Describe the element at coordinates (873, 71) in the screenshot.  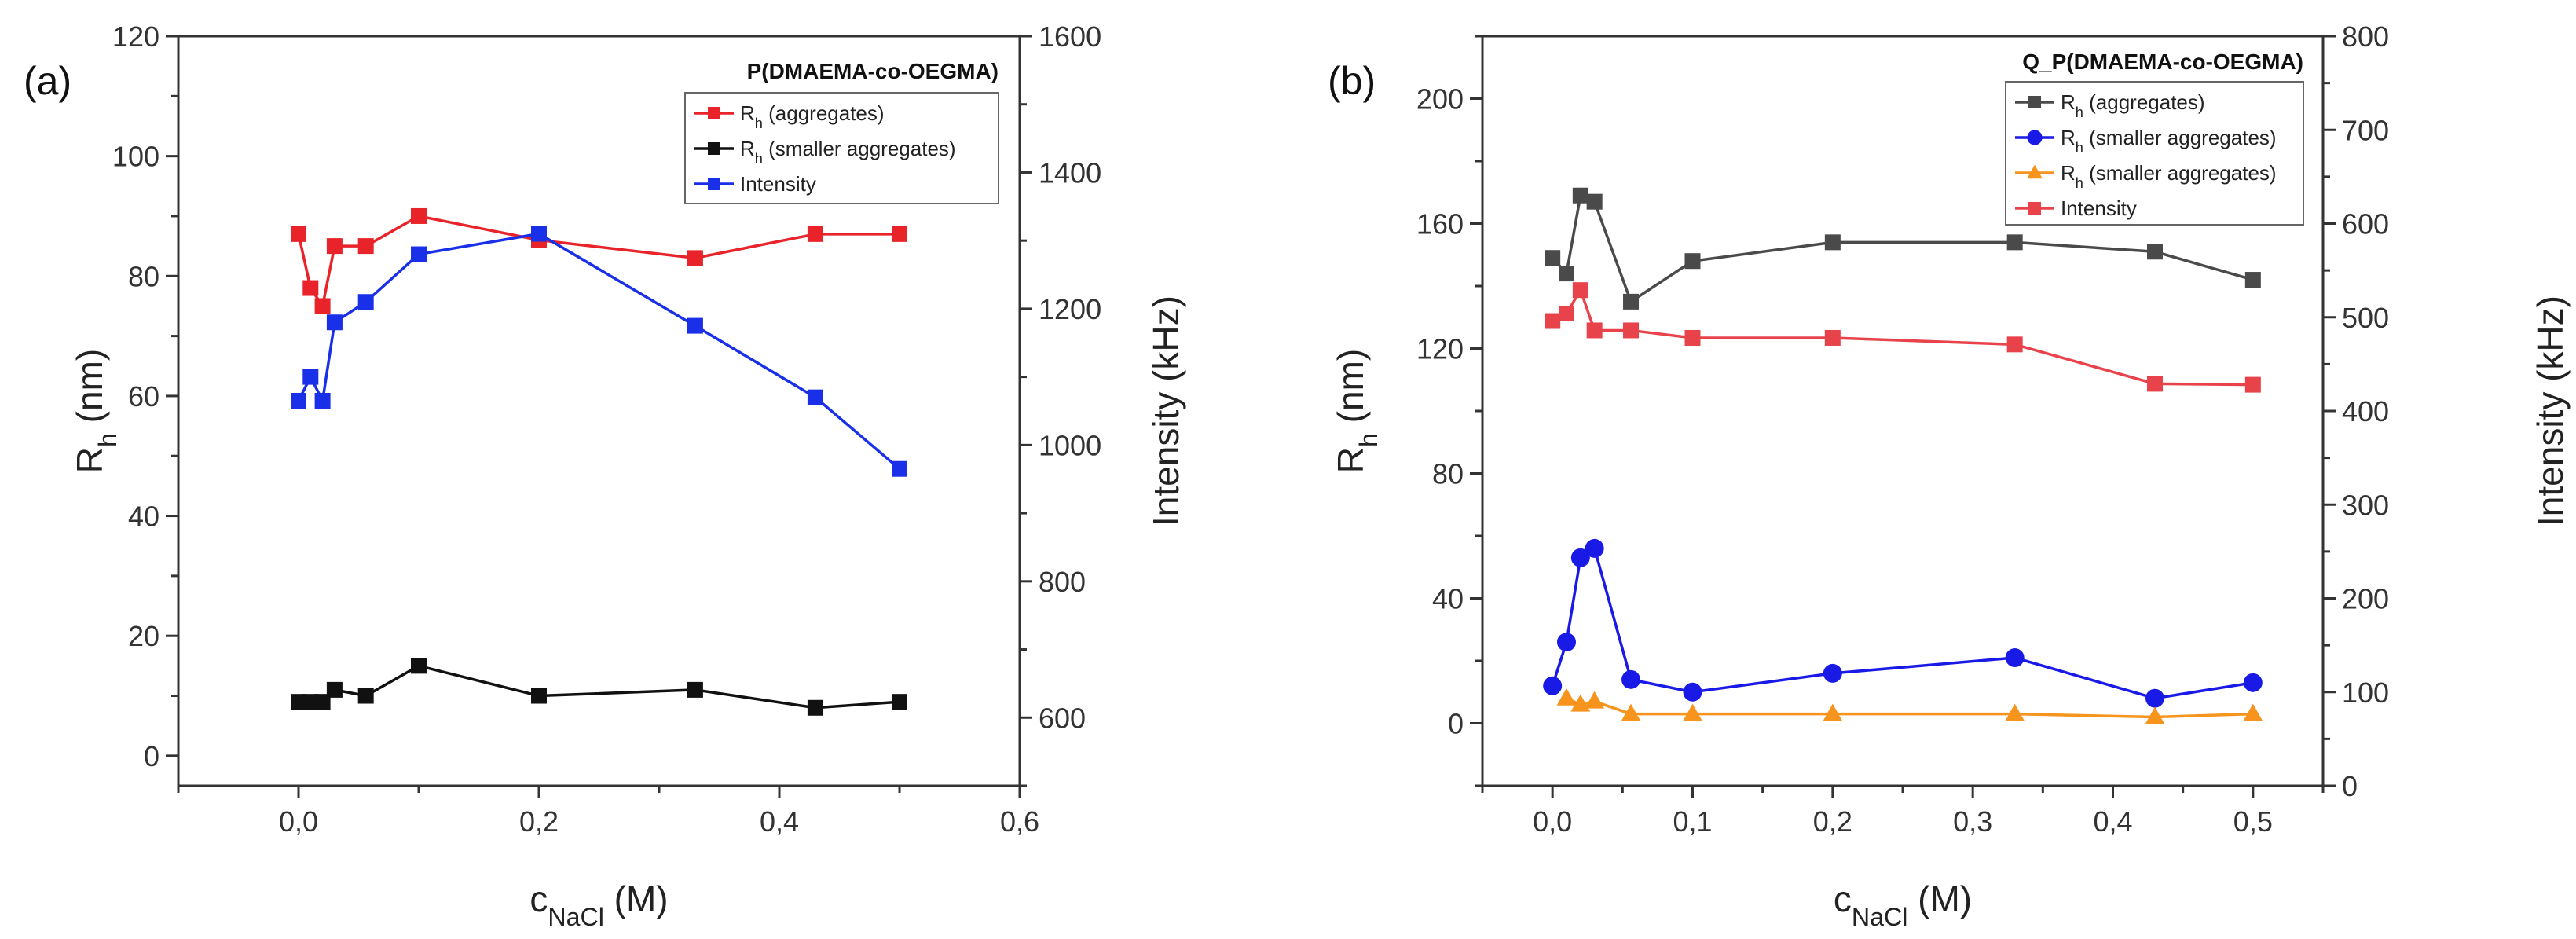
I see `chart-title: P(DMAEMA-co-OEGMA)` at that location.